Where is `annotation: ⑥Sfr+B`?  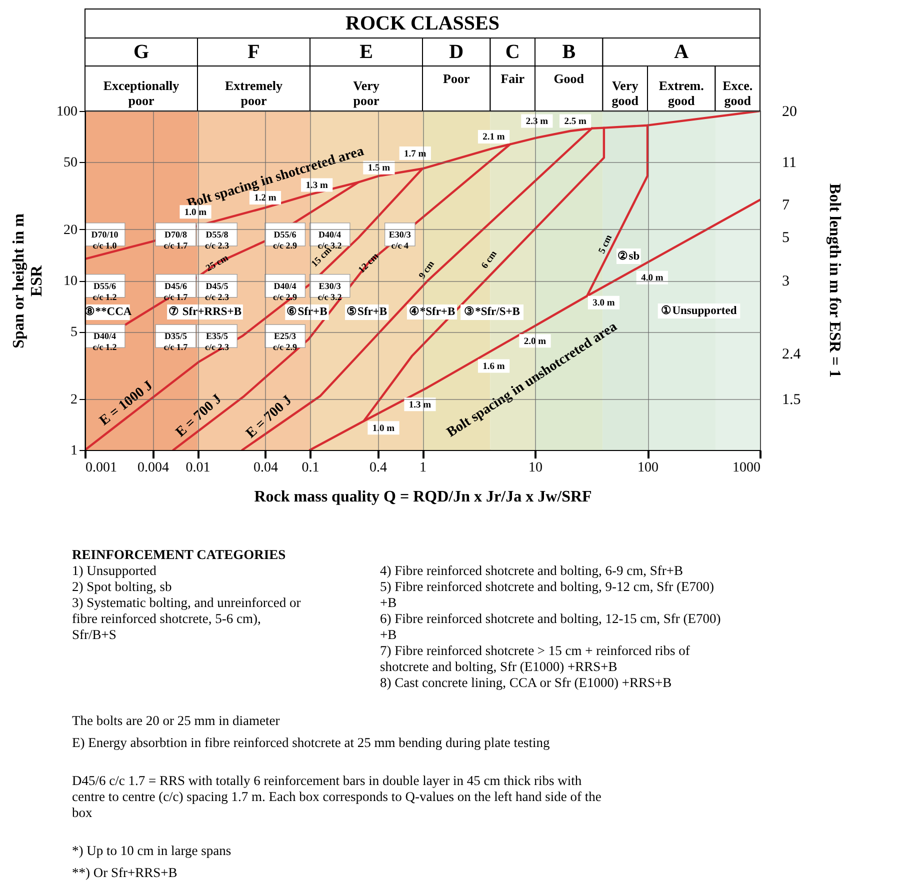
annotation: ⑥Sfr+B is located at coordinates (307, 311).